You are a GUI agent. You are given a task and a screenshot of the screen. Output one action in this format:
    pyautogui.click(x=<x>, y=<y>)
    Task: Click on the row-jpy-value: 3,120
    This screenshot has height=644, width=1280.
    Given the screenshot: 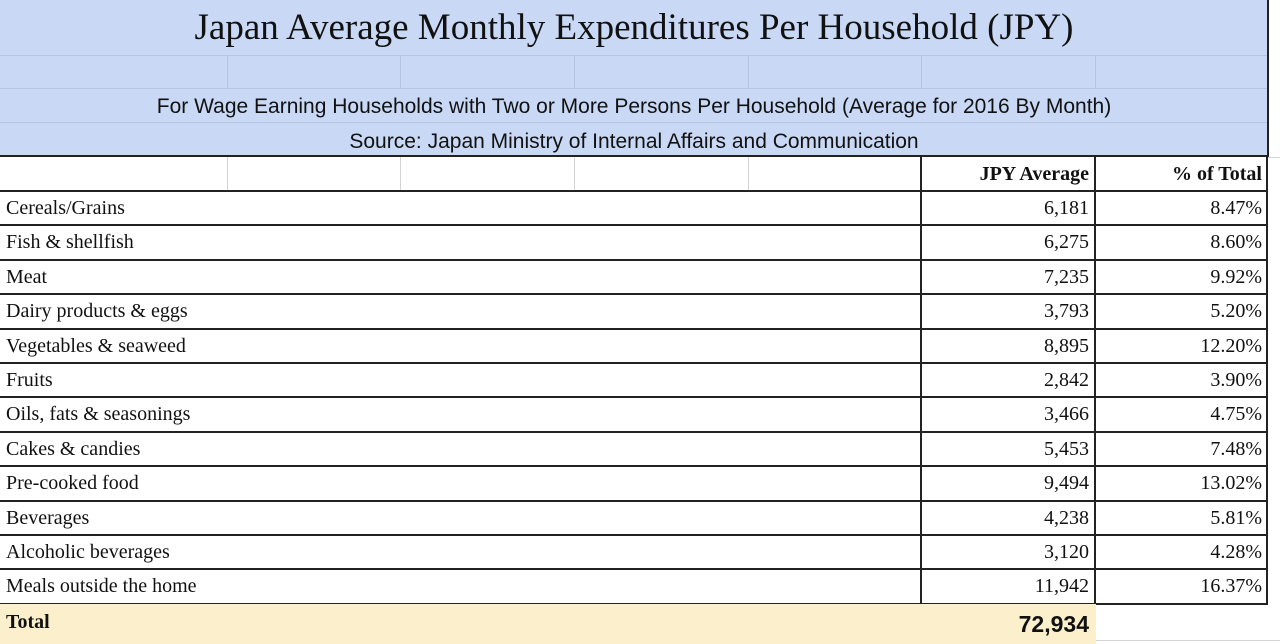 What is the action you would take?
    pyautogui.click(x=1066, y=552)
    